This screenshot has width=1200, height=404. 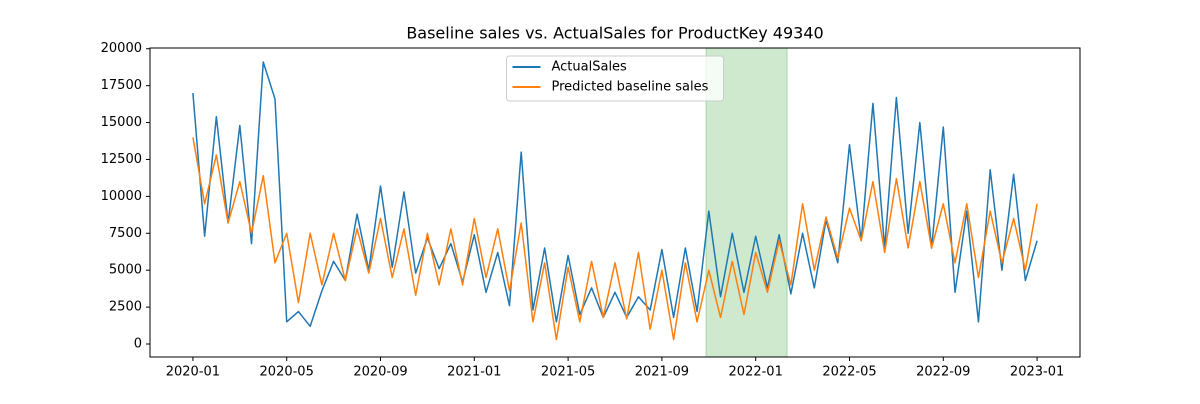 What do you see at coordinates (193, 372) in the screenshot?
I see `x-tick-label: 2020-01` at bounding box center [193, 372].